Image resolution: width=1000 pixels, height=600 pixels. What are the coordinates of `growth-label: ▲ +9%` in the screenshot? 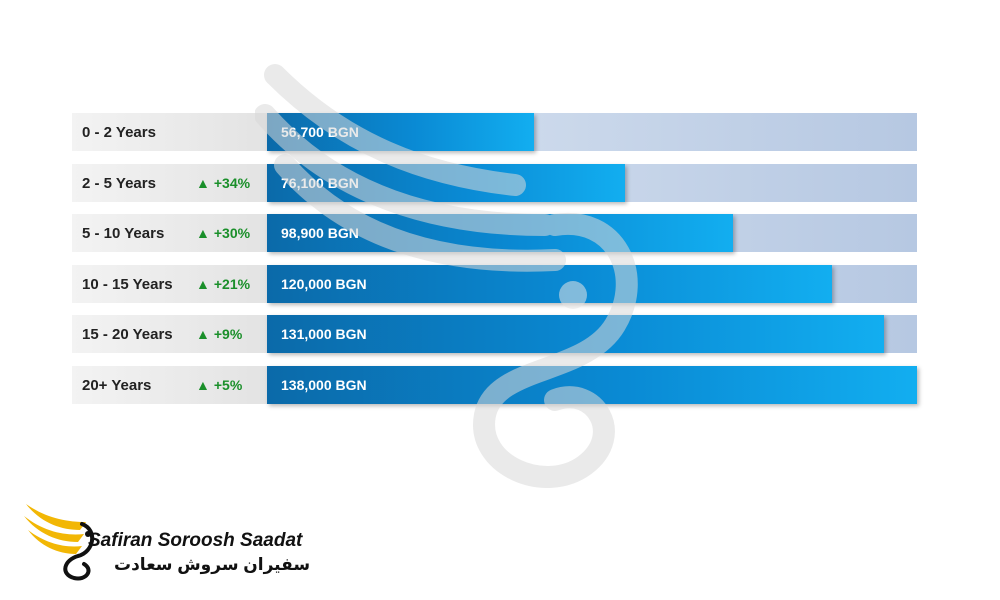 It's located at (219, 334).